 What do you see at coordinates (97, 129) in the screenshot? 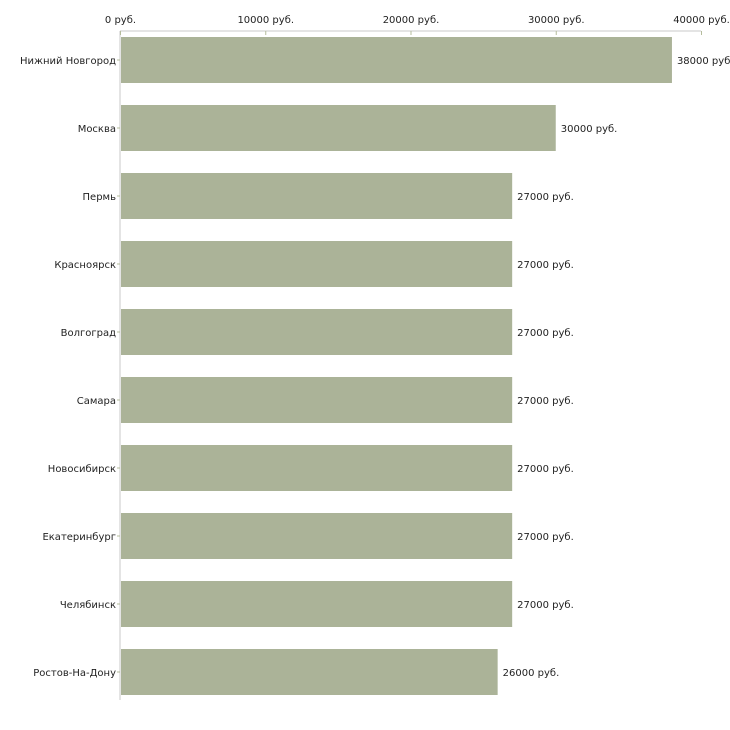
I see `category-label: Москва` at bounding box center [97, 129].